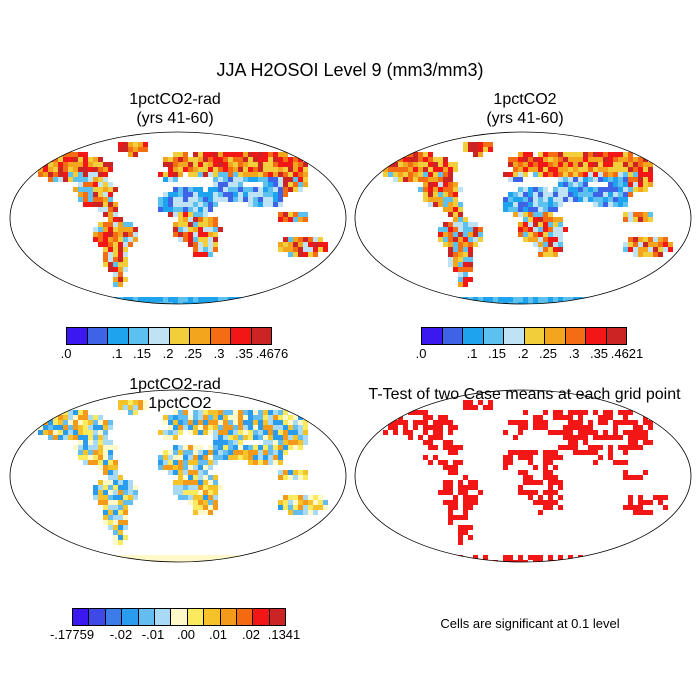  What do you see at coordinates (523, 218) in the screenshot?
I see `map-border` at bounding box center [523, 218].